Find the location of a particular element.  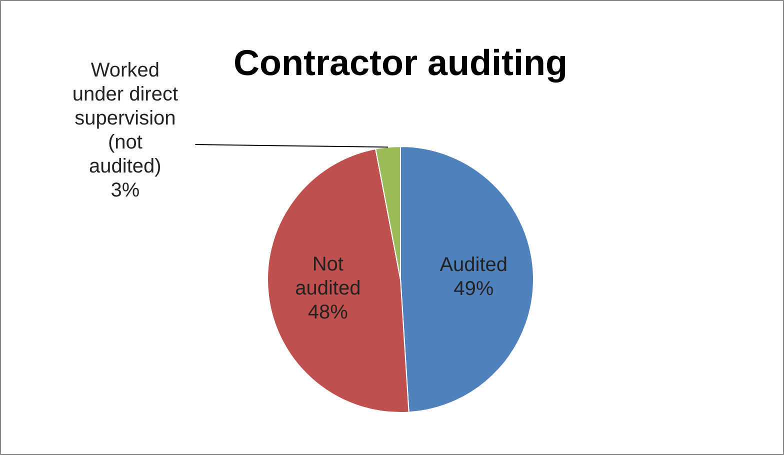

chart-title: Contractor auditing is located at coordinates (401, 62).